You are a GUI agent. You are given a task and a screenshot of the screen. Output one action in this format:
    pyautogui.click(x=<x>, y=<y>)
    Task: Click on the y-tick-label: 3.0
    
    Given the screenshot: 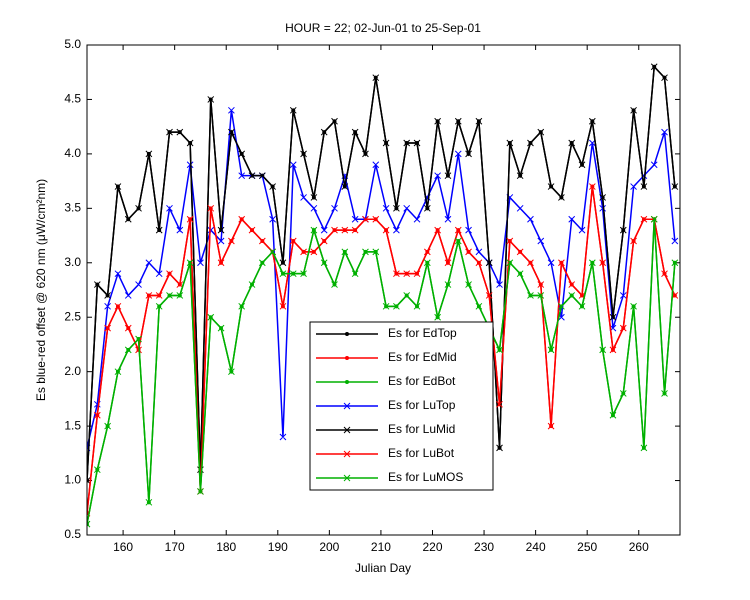 What is the action you would take?
    pyautogui.click(x=72, y=262)
    